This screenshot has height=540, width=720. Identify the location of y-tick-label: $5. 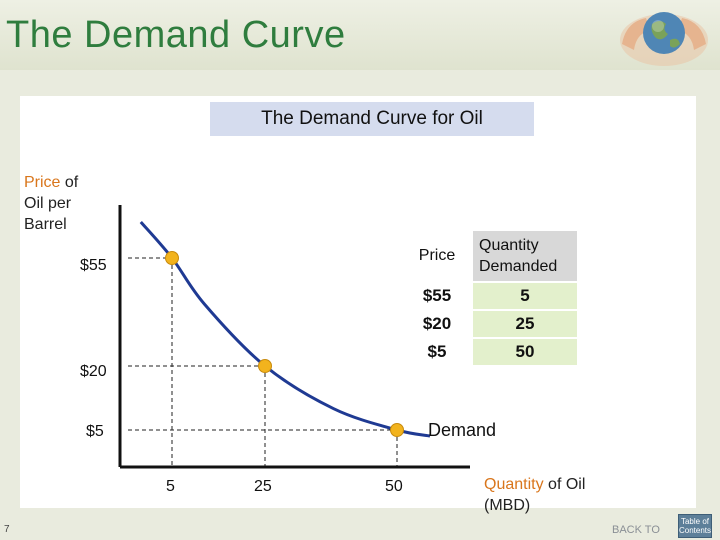
(95, 431).